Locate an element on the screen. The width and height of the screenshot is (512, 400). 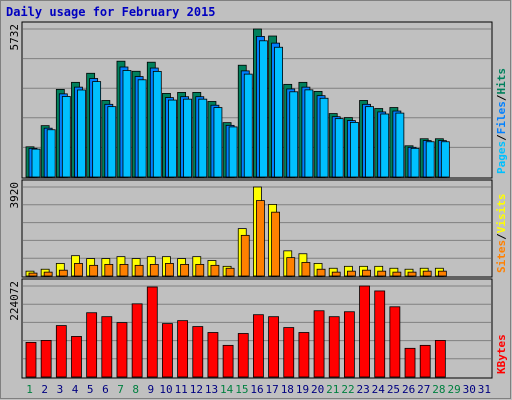
x-tick-label: 1 is located at coordinates (29, 389).